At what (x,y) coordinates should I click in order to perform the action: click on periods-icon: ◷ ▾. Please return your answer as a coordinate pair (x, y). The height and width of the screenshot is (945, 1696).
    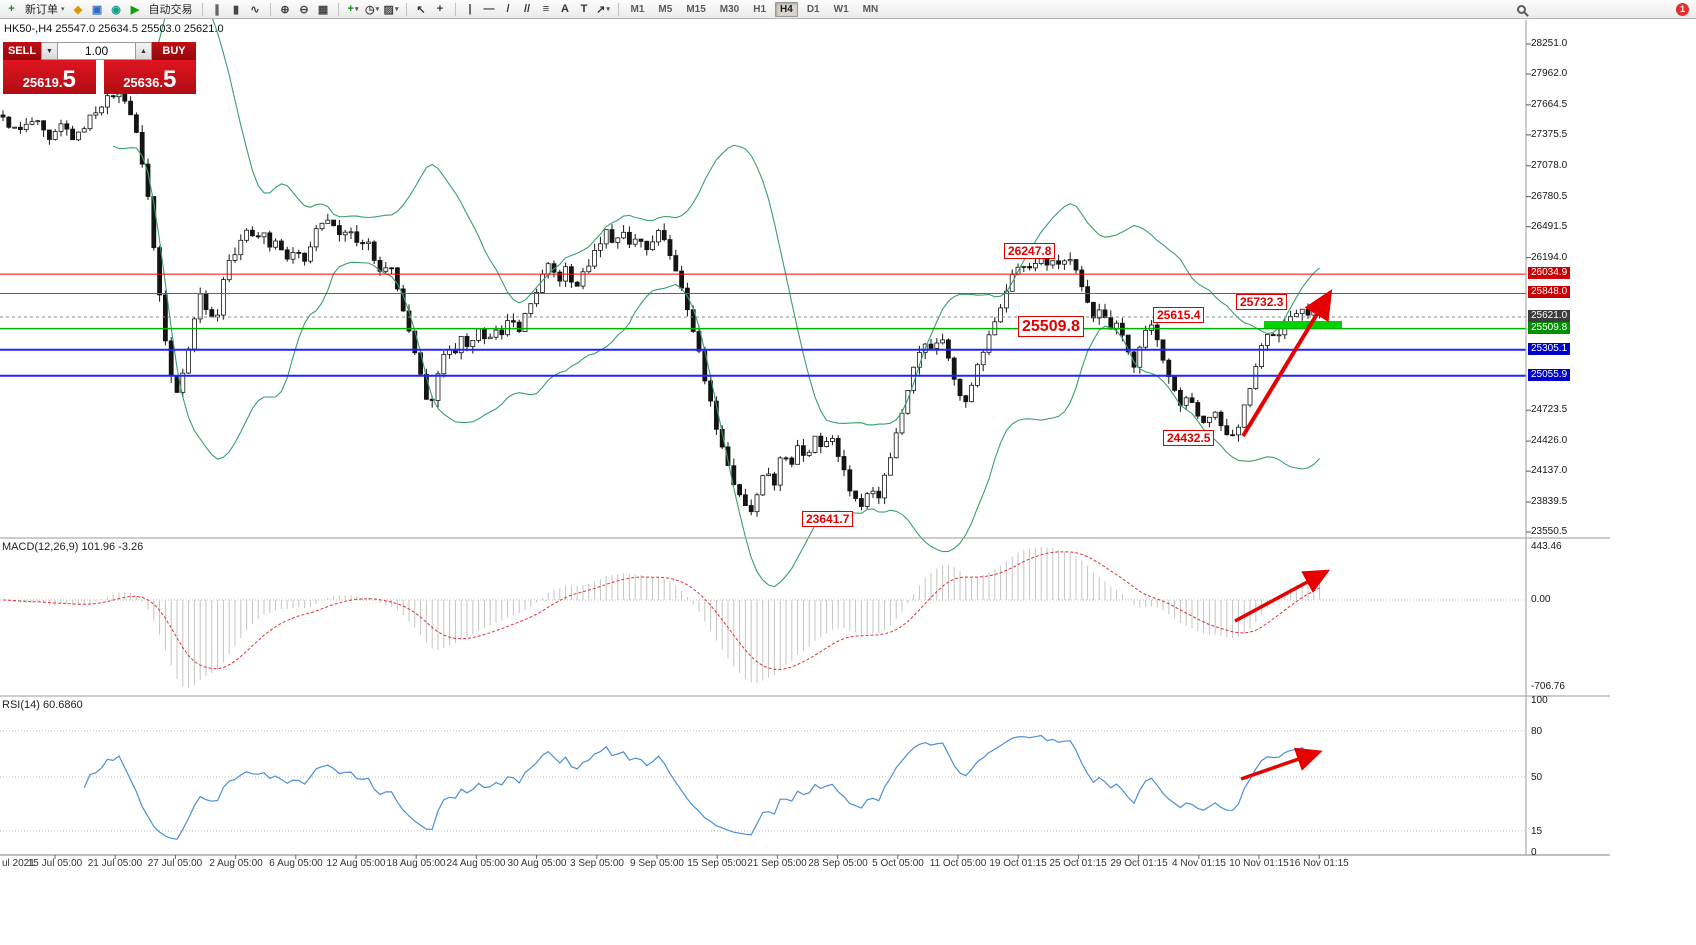
    Looking at the image, I should click on (372, 9).